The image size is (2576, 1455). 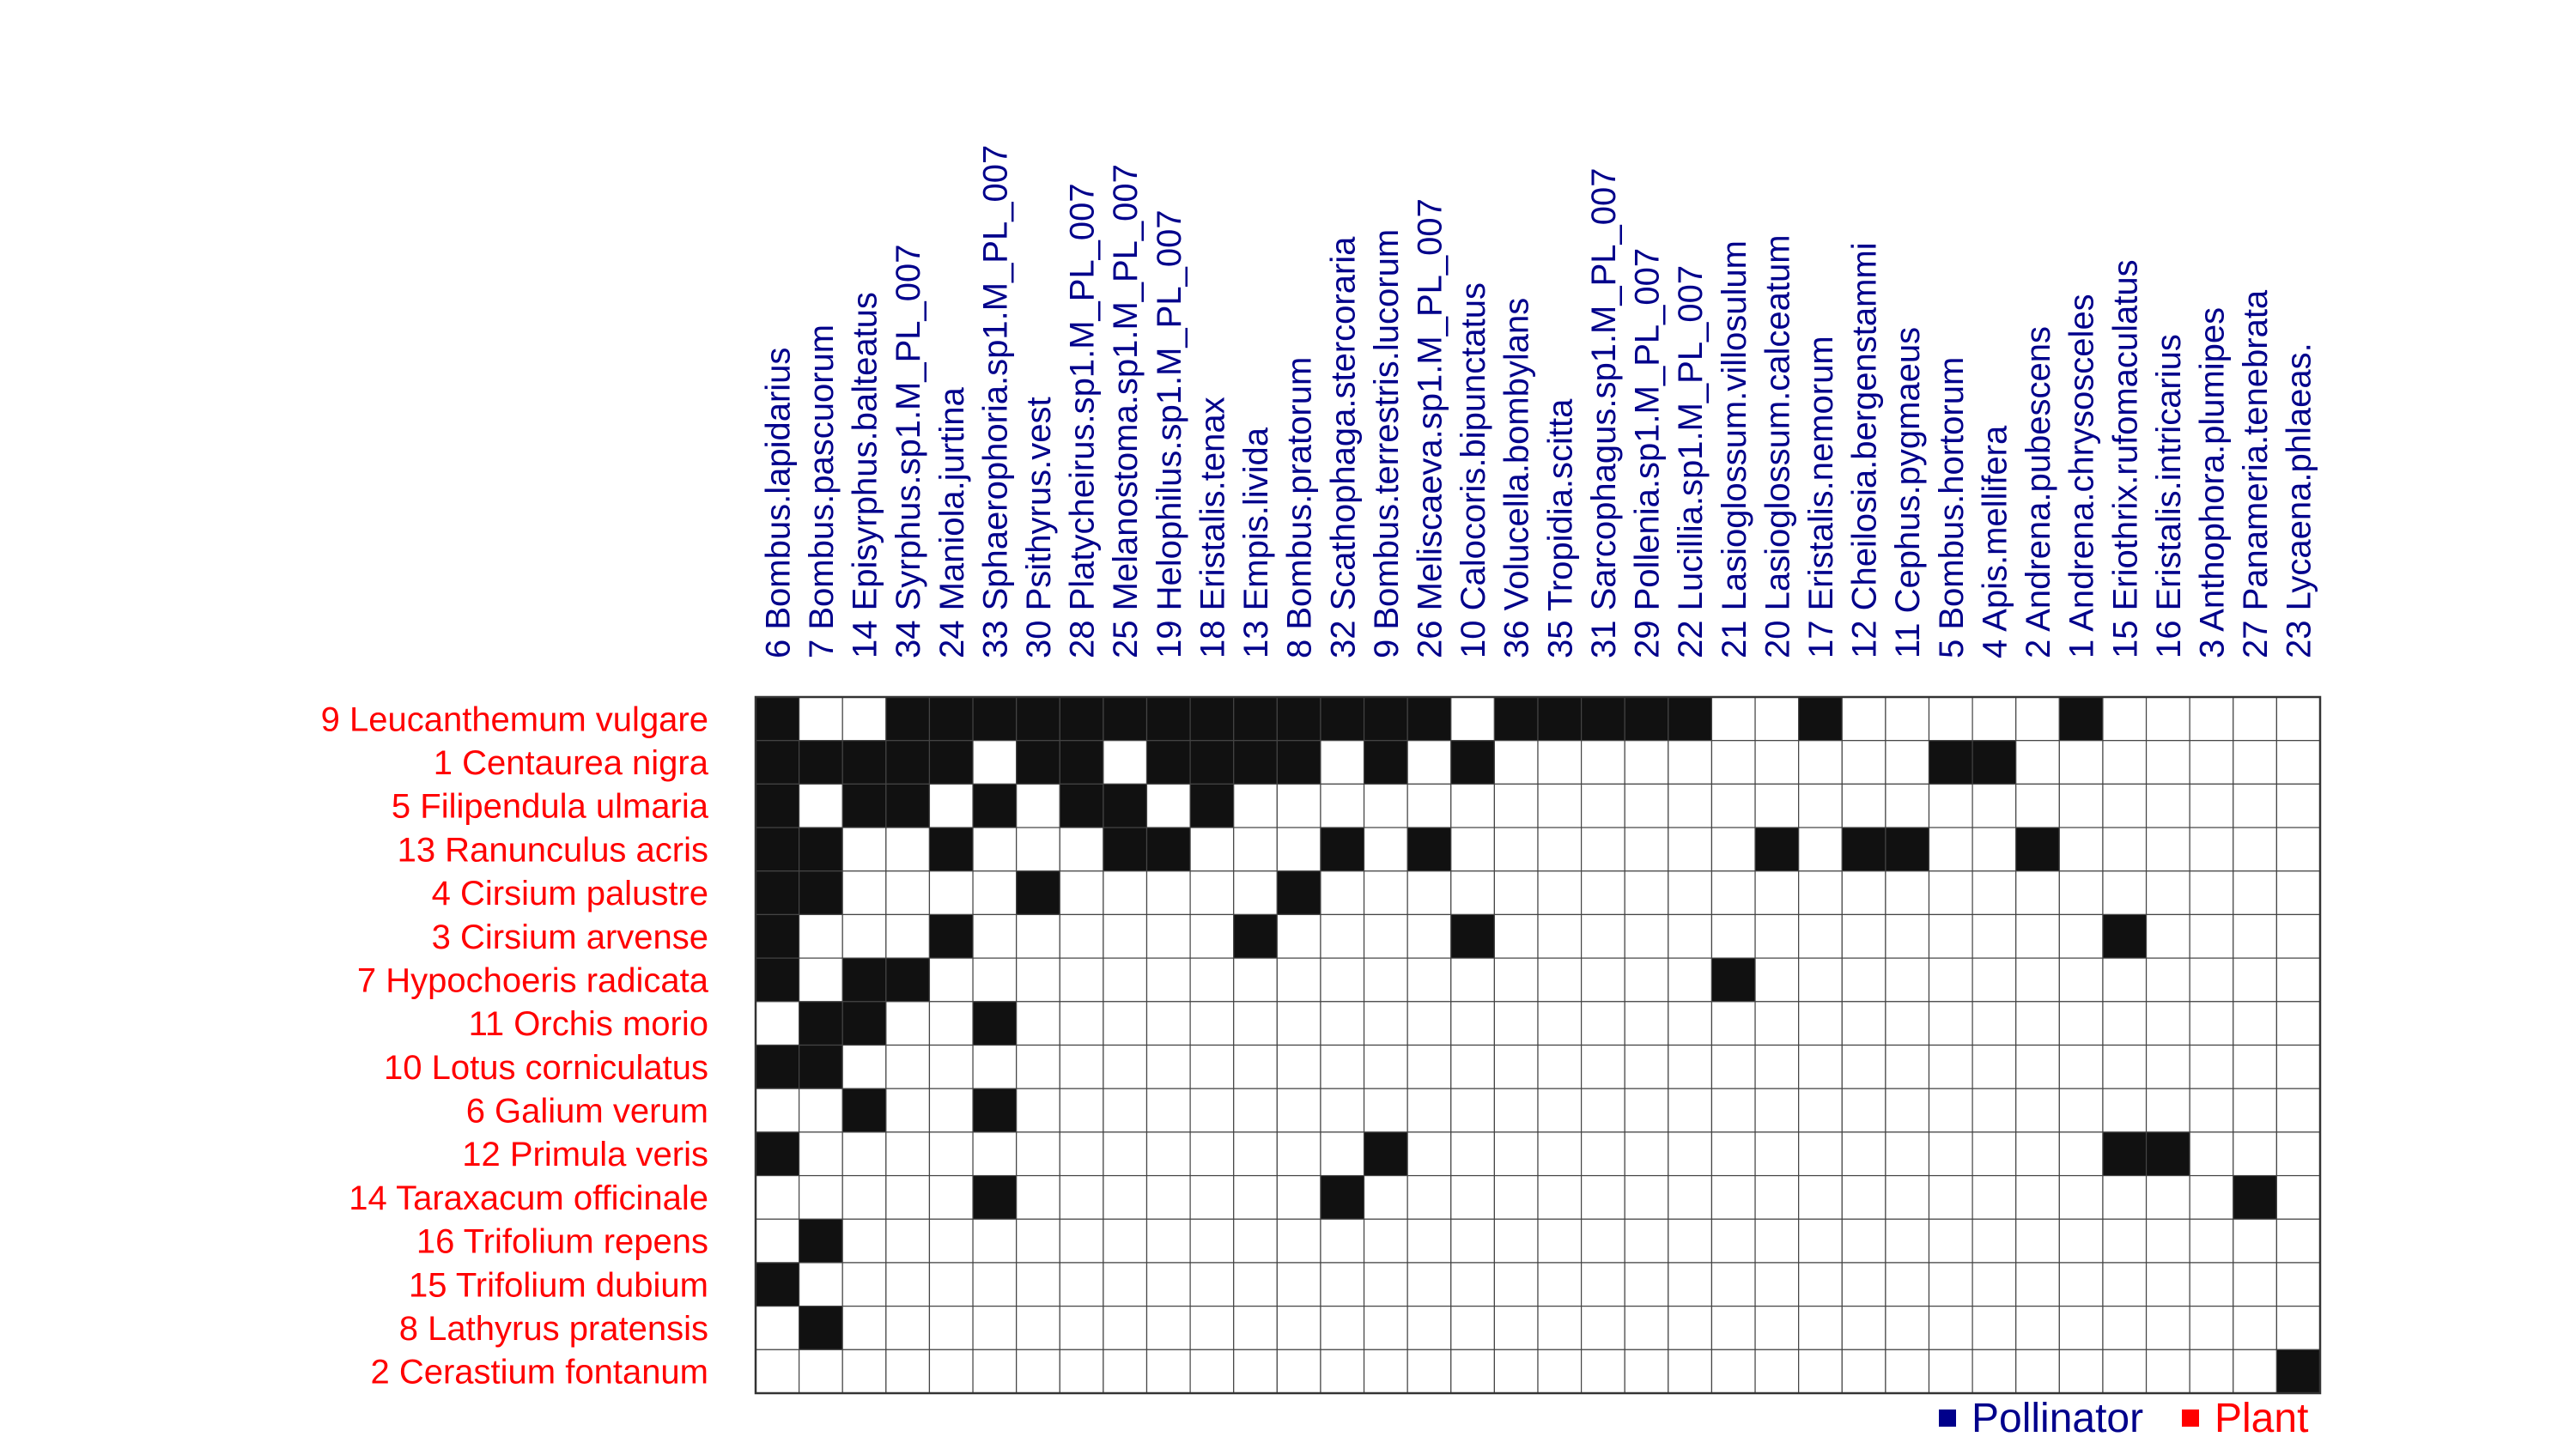 What do you see at coordinates (1126, 411) in the screenshot?
I see `pollinator-label-25-melanostoma-sp1-m-pl-007: 25 Melanostoma.sp1.M_PL_007` at bounding box center [1126, 411].